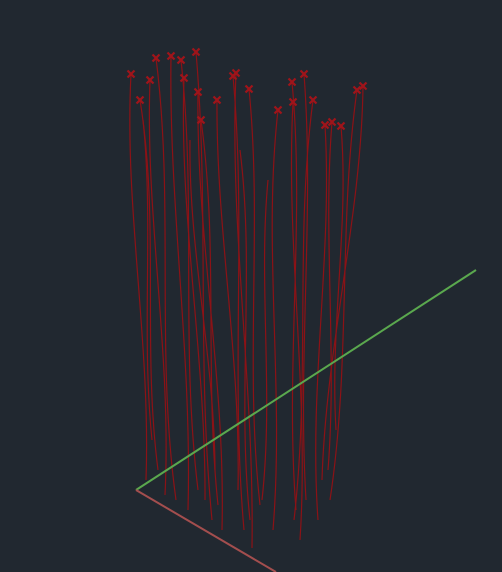  I want to click on x-axis-line, so click(206, 530).